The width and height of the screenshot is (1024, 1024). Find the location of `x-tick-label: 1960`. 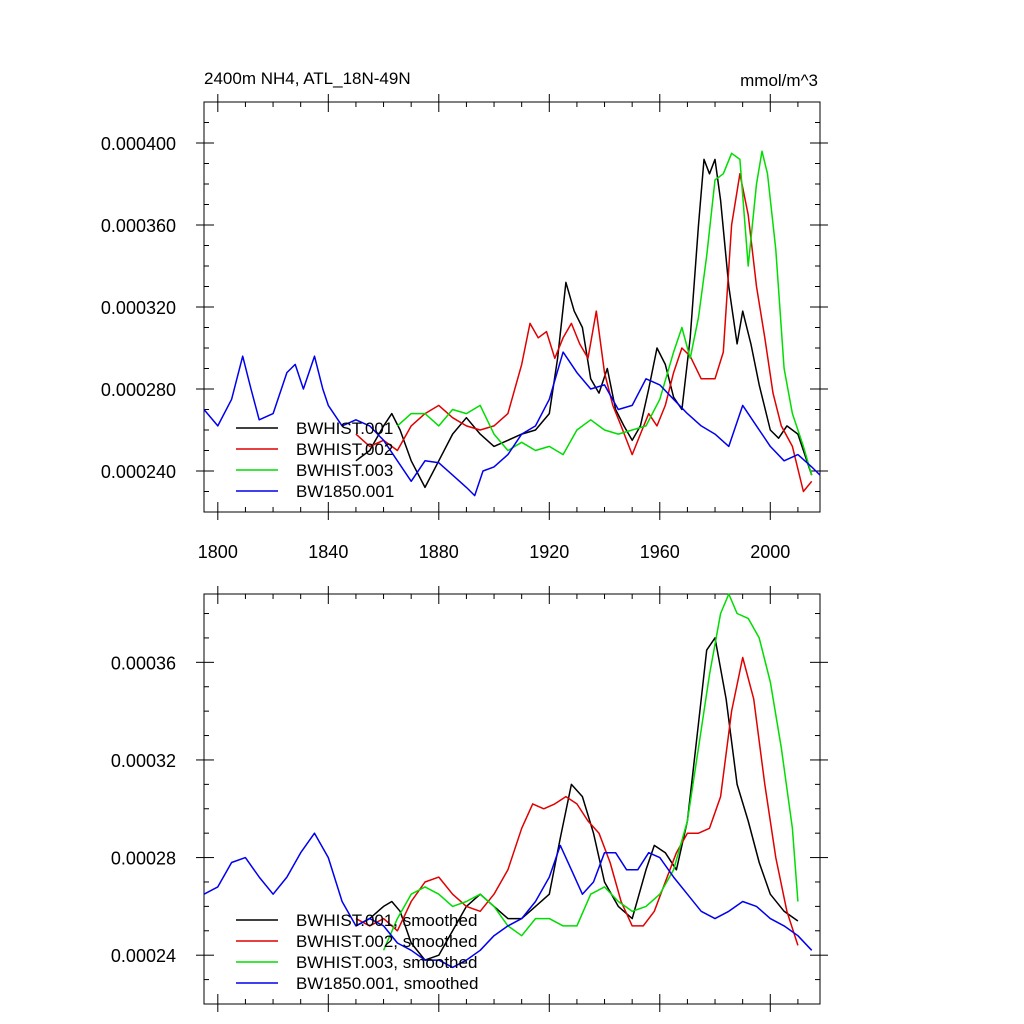

x-tick-label: 1960 is located at coordinates (660, 552).